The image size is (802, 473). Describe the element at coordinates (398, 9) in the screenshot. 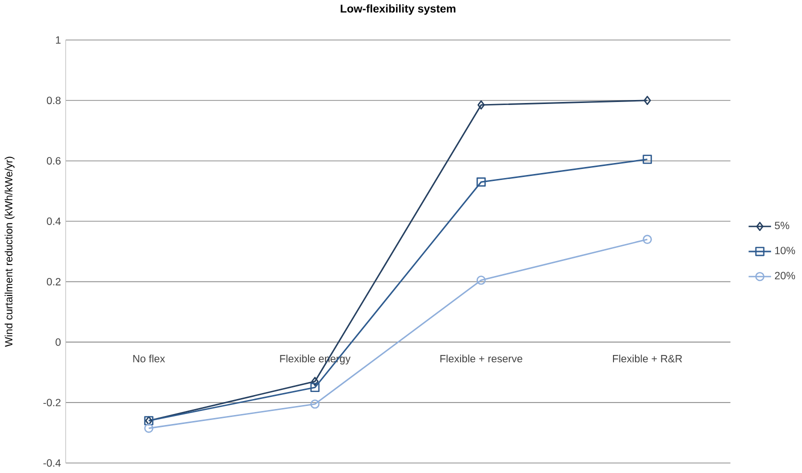

I see `chart-title: Low-flexibility system` at that location.